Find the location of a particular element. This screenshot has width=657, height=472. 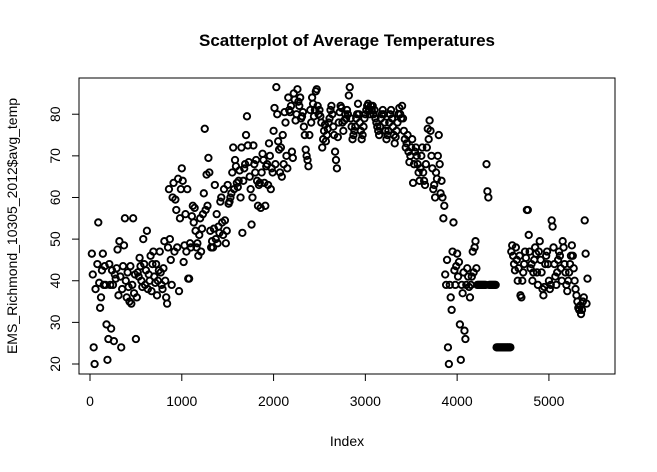

x-axis-label: Index is located at coordinates (347, 441).